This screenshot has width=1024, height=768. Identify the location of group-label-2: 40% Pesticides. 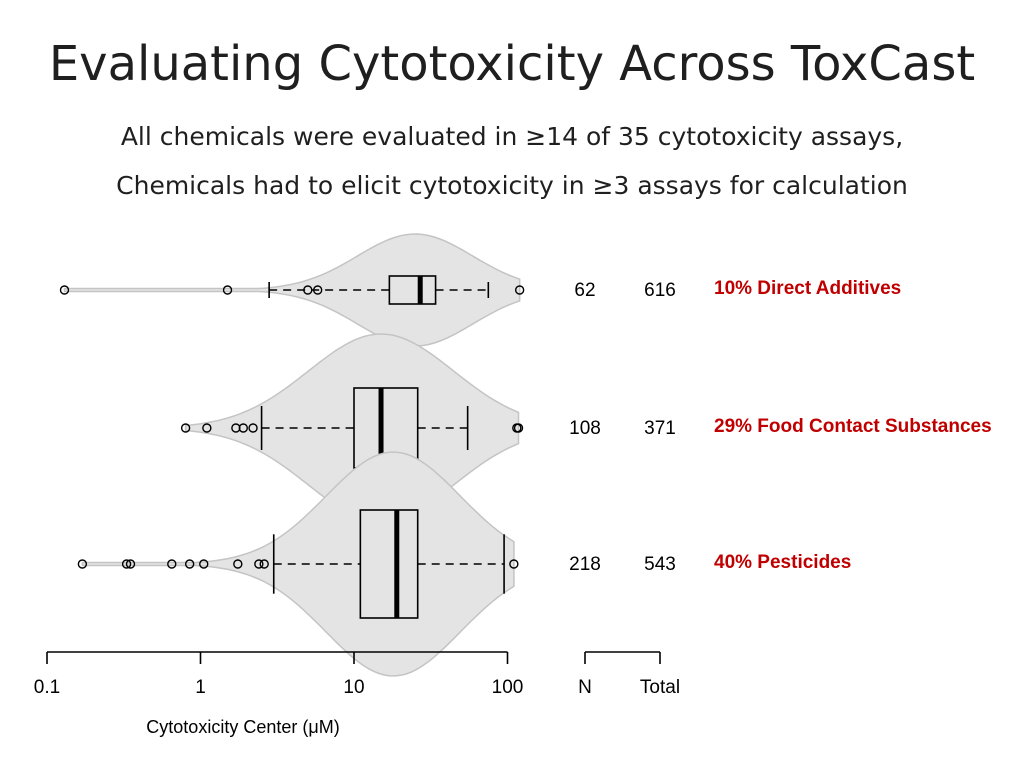
(783, 562).